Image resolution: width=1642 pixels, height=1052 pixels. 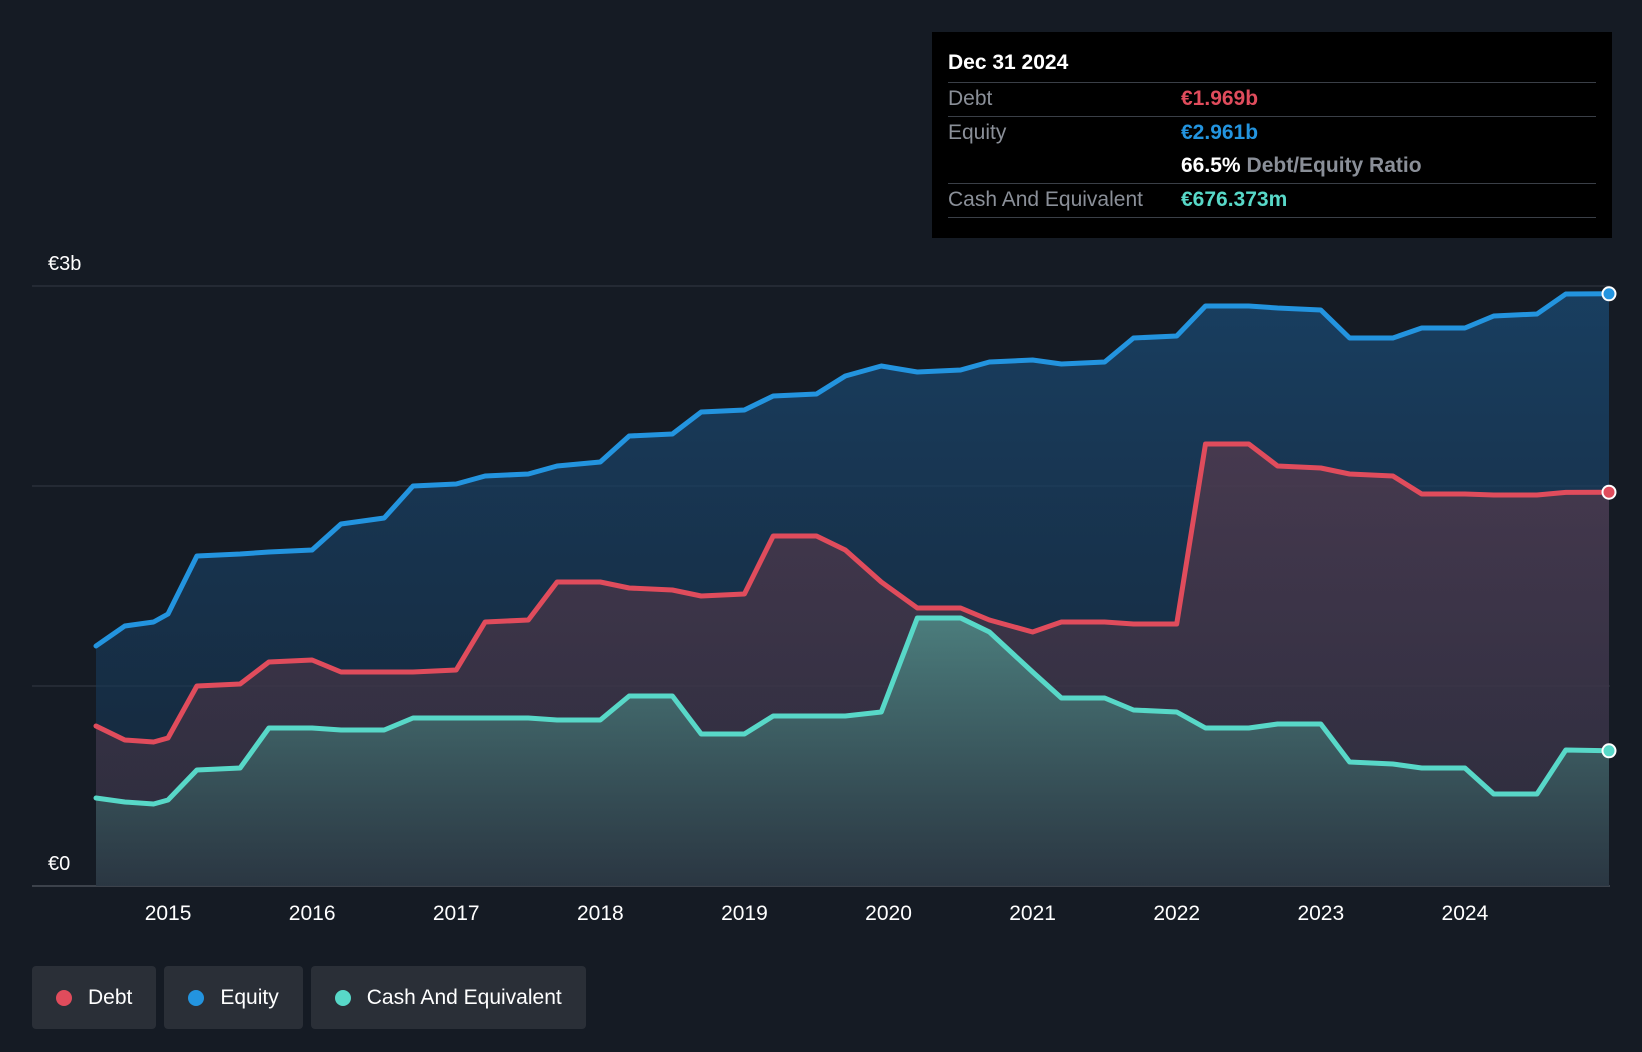 What do you see at coordinates (1334, 165) in the screenshot?
I see `tooltip-ratio-label: Debt/Equity Ratio` at bounding box center [1334, 165].